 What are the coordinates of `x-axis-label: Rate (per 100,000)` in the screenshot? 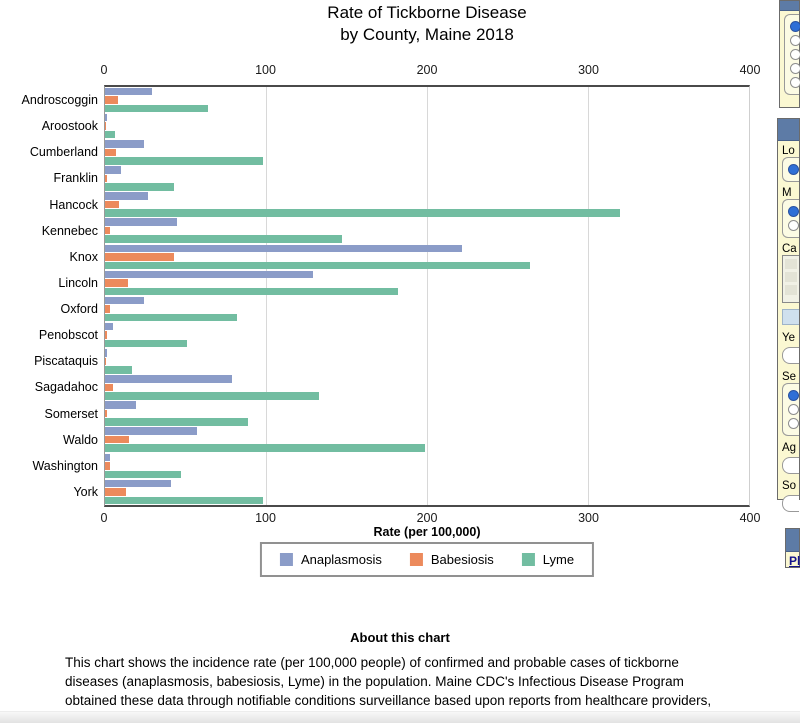 It's located at (427, 532).